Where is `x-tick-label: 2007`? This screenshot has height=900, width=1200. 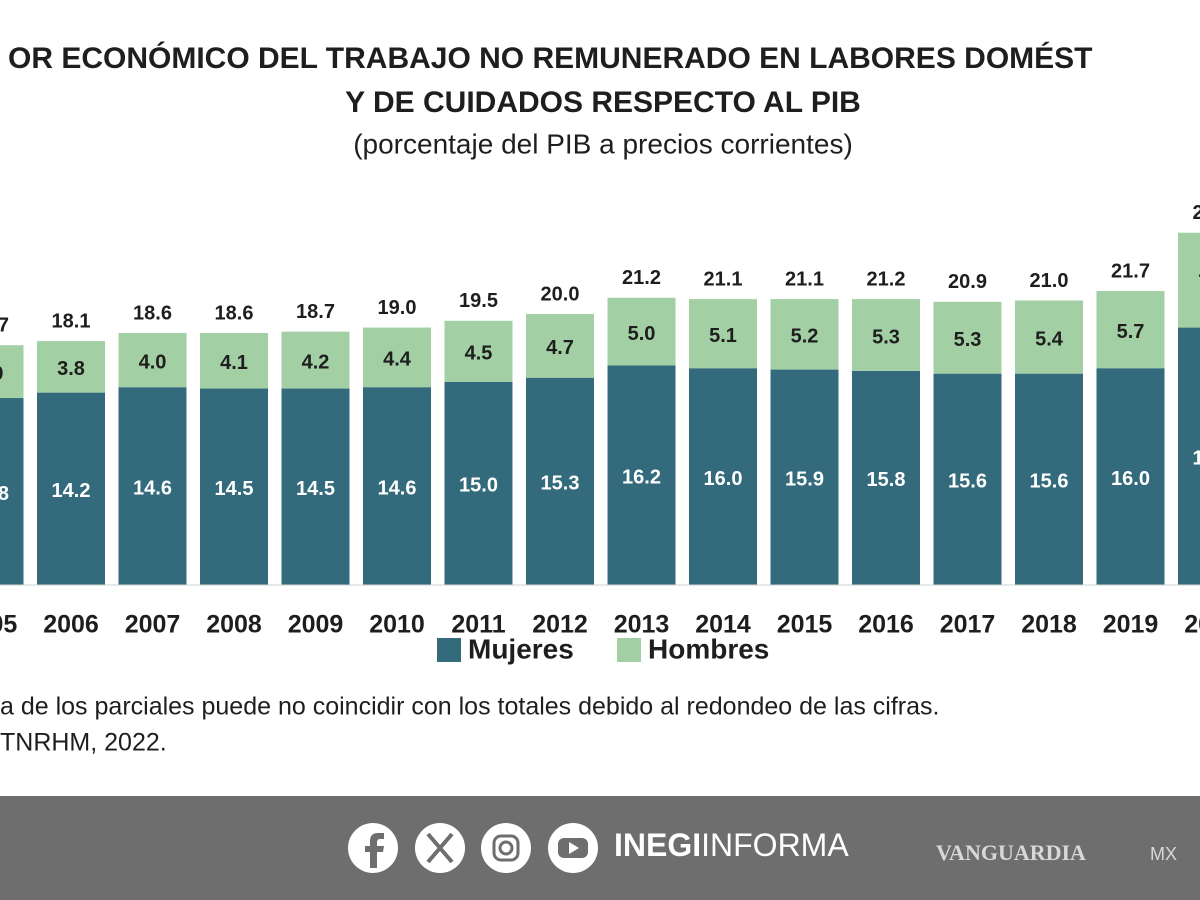
x-tick-label: 2007 is located at coordinates (153, 625).